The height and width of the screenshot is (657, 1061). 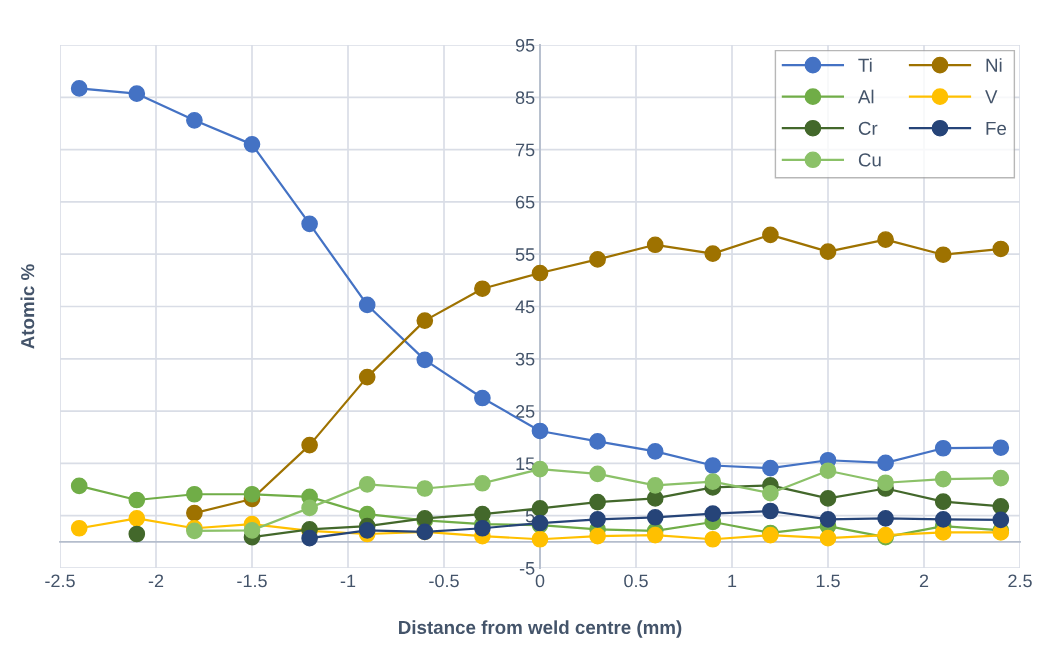 I want to click on x-tick-label: -1.5, so click(x=252, y=581).